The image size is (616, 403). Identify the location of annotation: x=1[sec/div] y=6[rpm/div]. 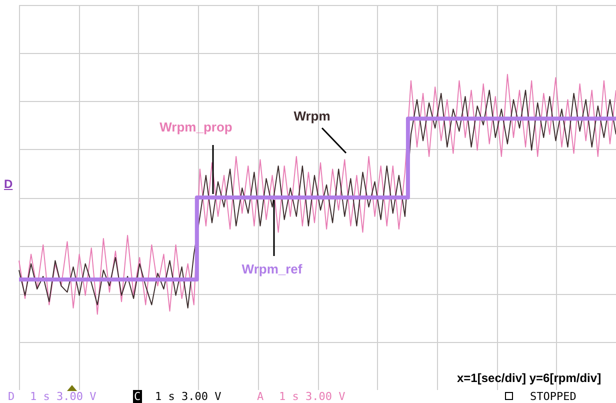
(529, 378).